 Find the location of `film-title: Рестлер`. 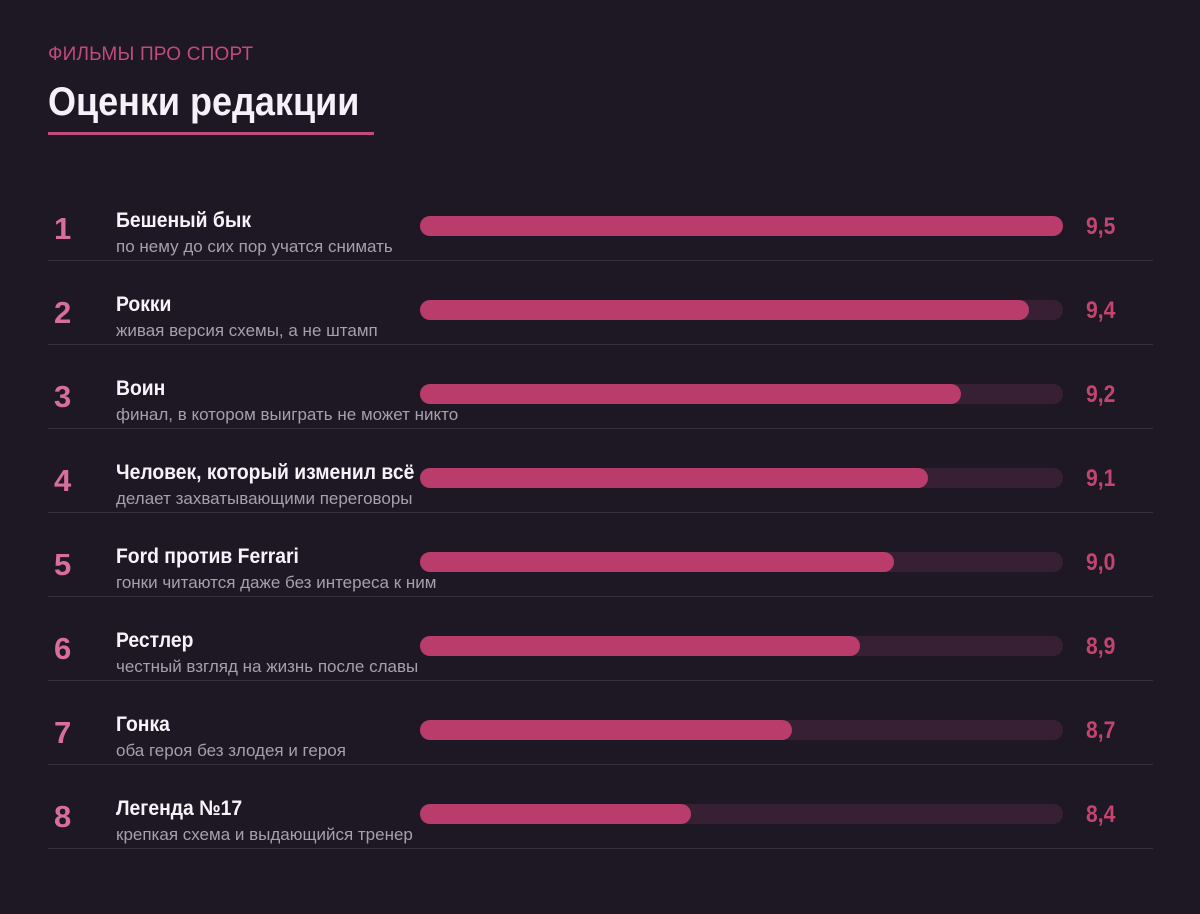

film-title: Рестлер is located at coordinates (155, 640).